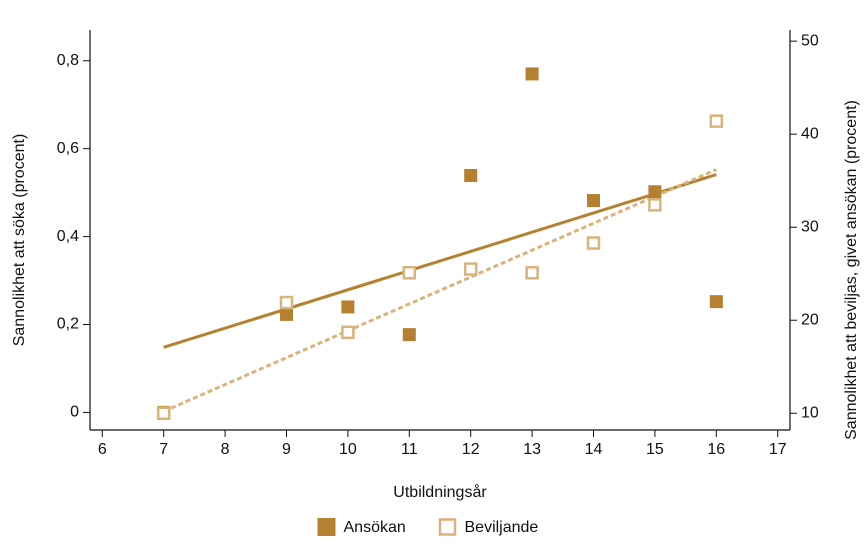 The width and height of the screenshot is (864, 545). Describe the element at coordinates (163, 449) in the screenshot. I see `x-tick-label: 7` at that location.